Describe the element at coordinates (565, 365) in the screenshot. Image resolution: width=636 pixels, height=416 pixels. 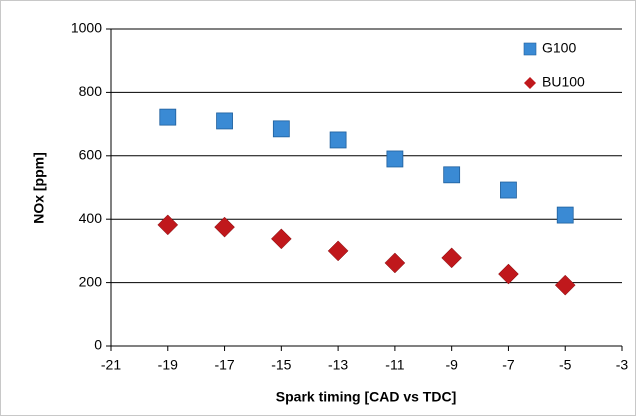
I see `x-tick-label: -5` at that location.